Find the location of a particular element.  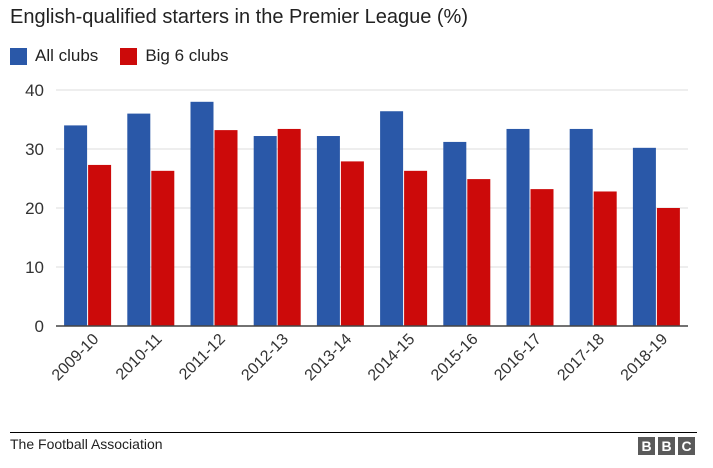

x-tick-label: 2009-10 is located at coordinates (76, 358).